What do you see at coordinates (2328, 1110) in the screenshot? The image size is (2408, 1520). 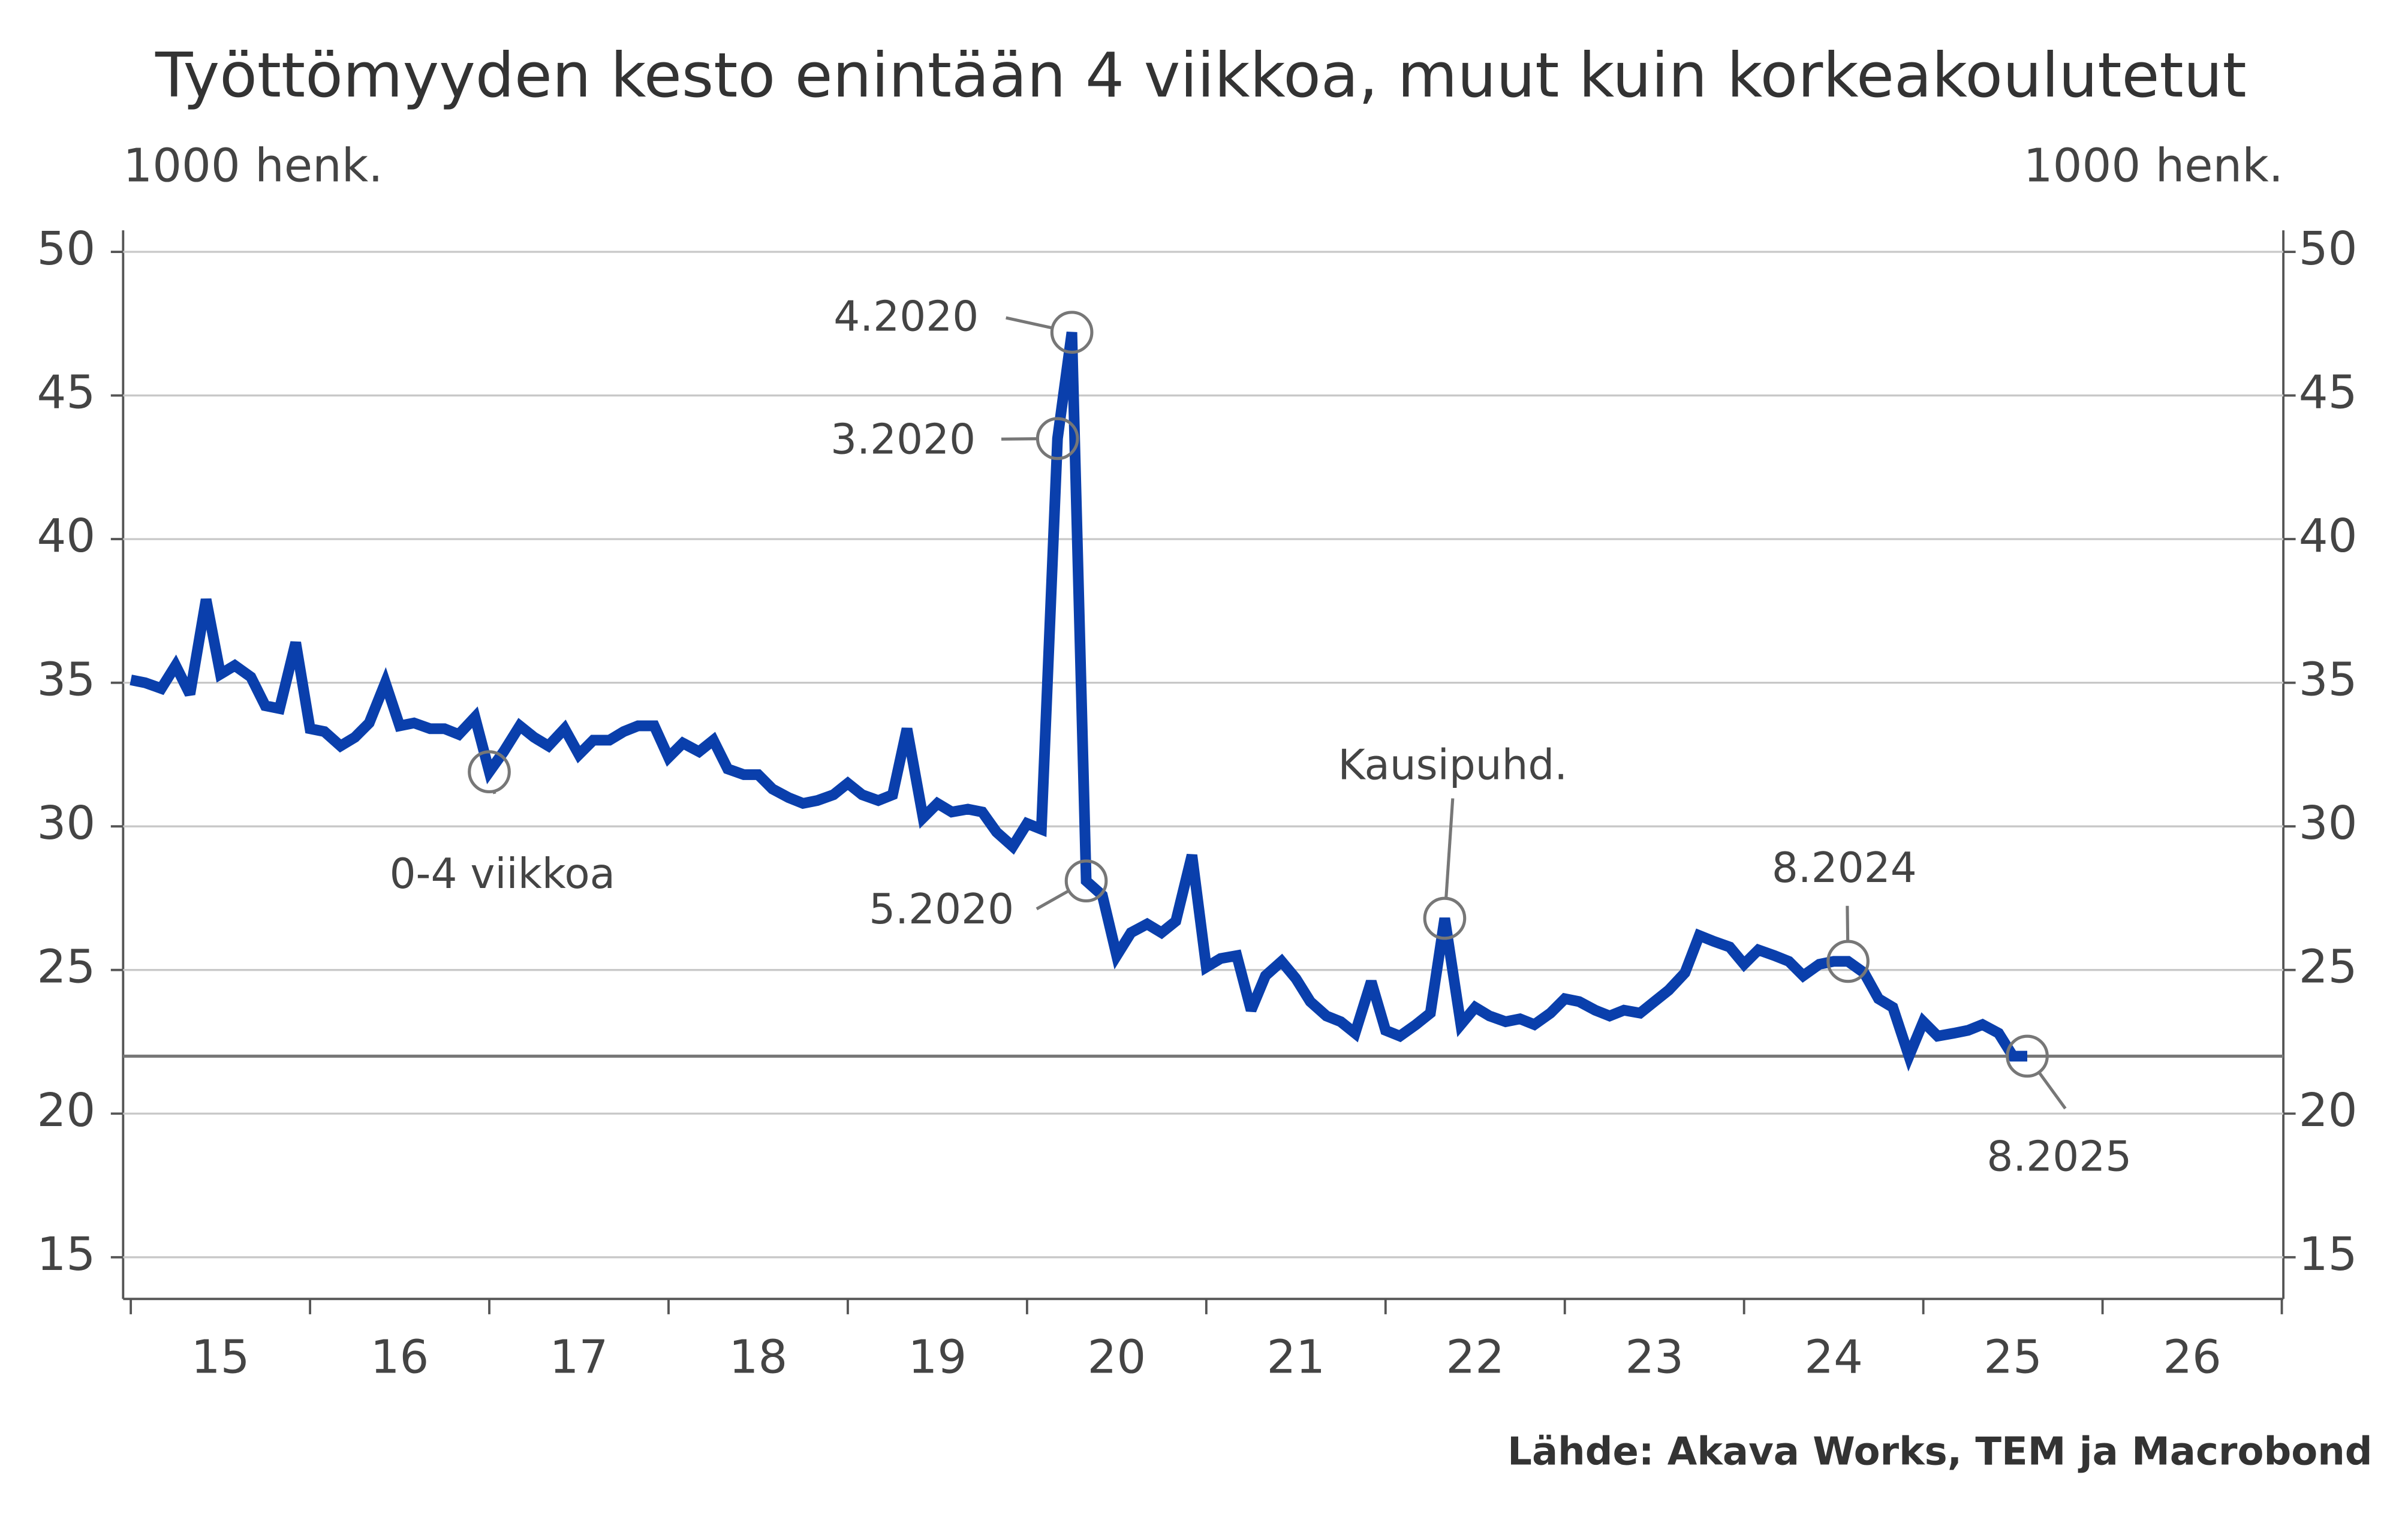 I see `y2-tick-label: 20` at bounding box center [2328, 1110].